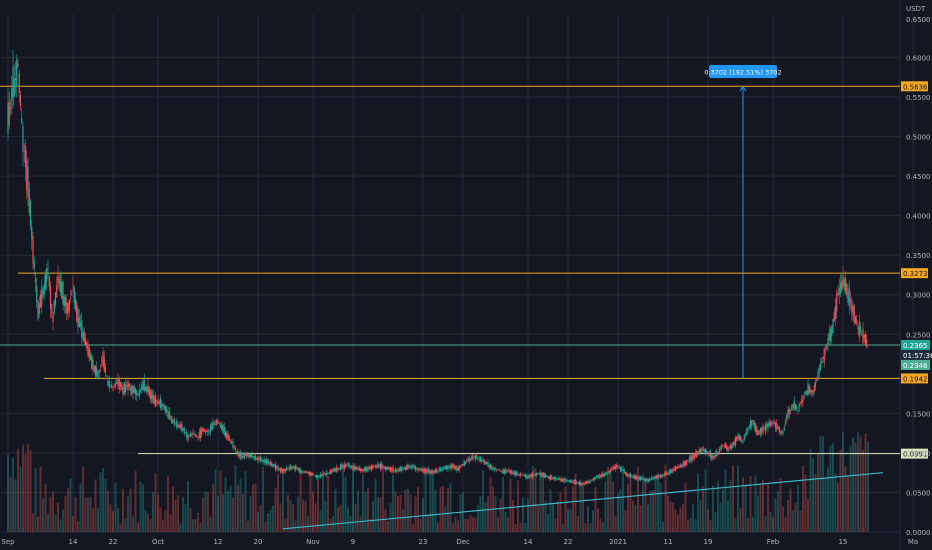  Describe the element at coordinates (528, 542) in the screenshot. I see `x-tick-label: 14` at that location.